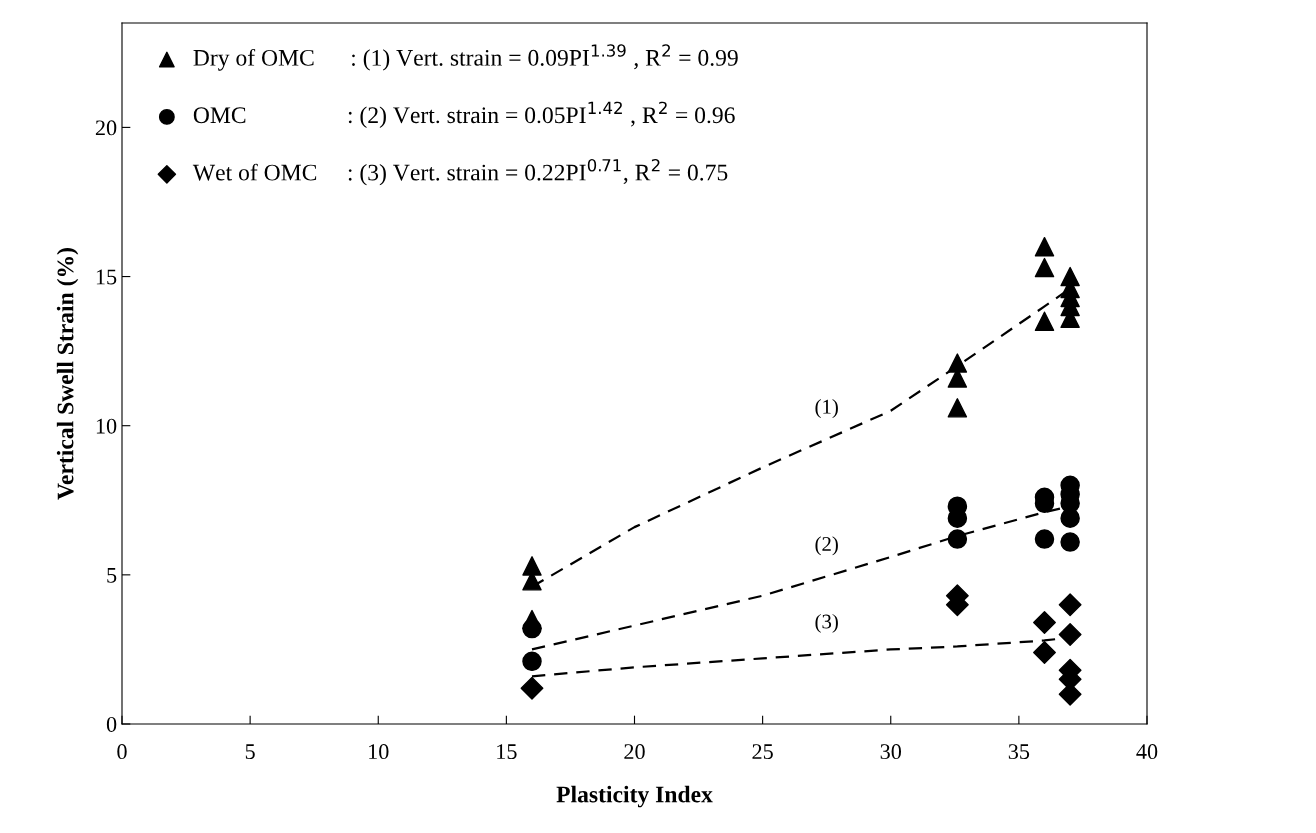 This screenshot has height=833, width=1316. I want to click on y-axis-title: Vertical Swell Strain (%), so click(67, 374).